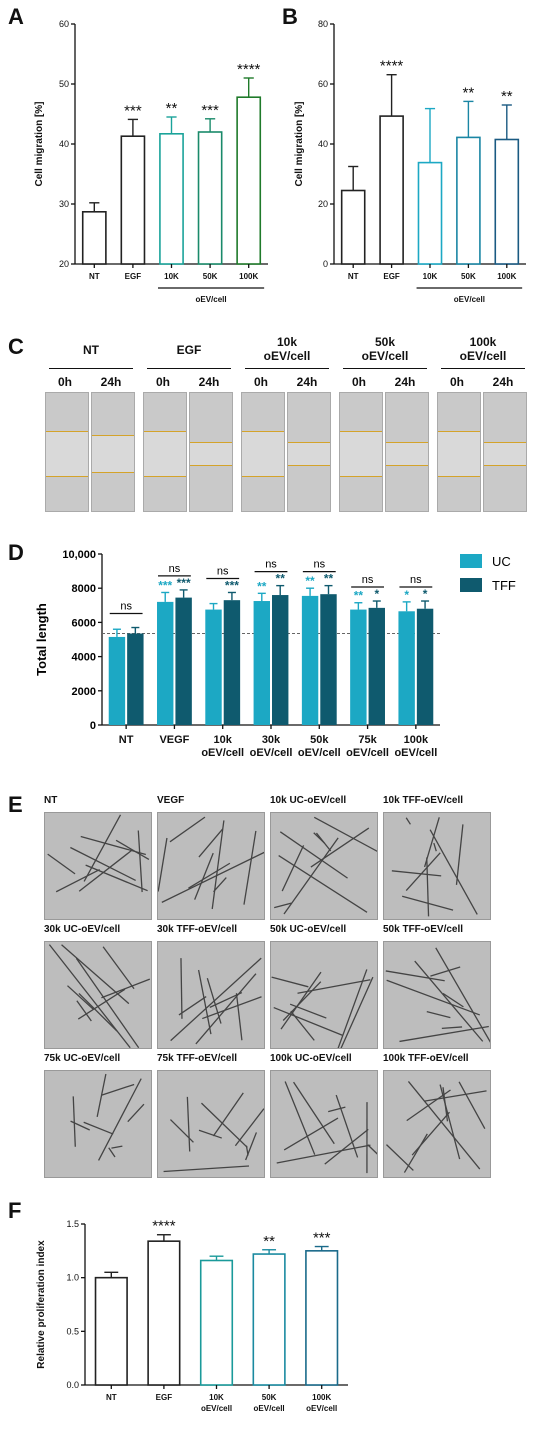  Describe the element at coordinates (84, 658) in the screenshot. I see `y-tick-label: 4000` at that location.